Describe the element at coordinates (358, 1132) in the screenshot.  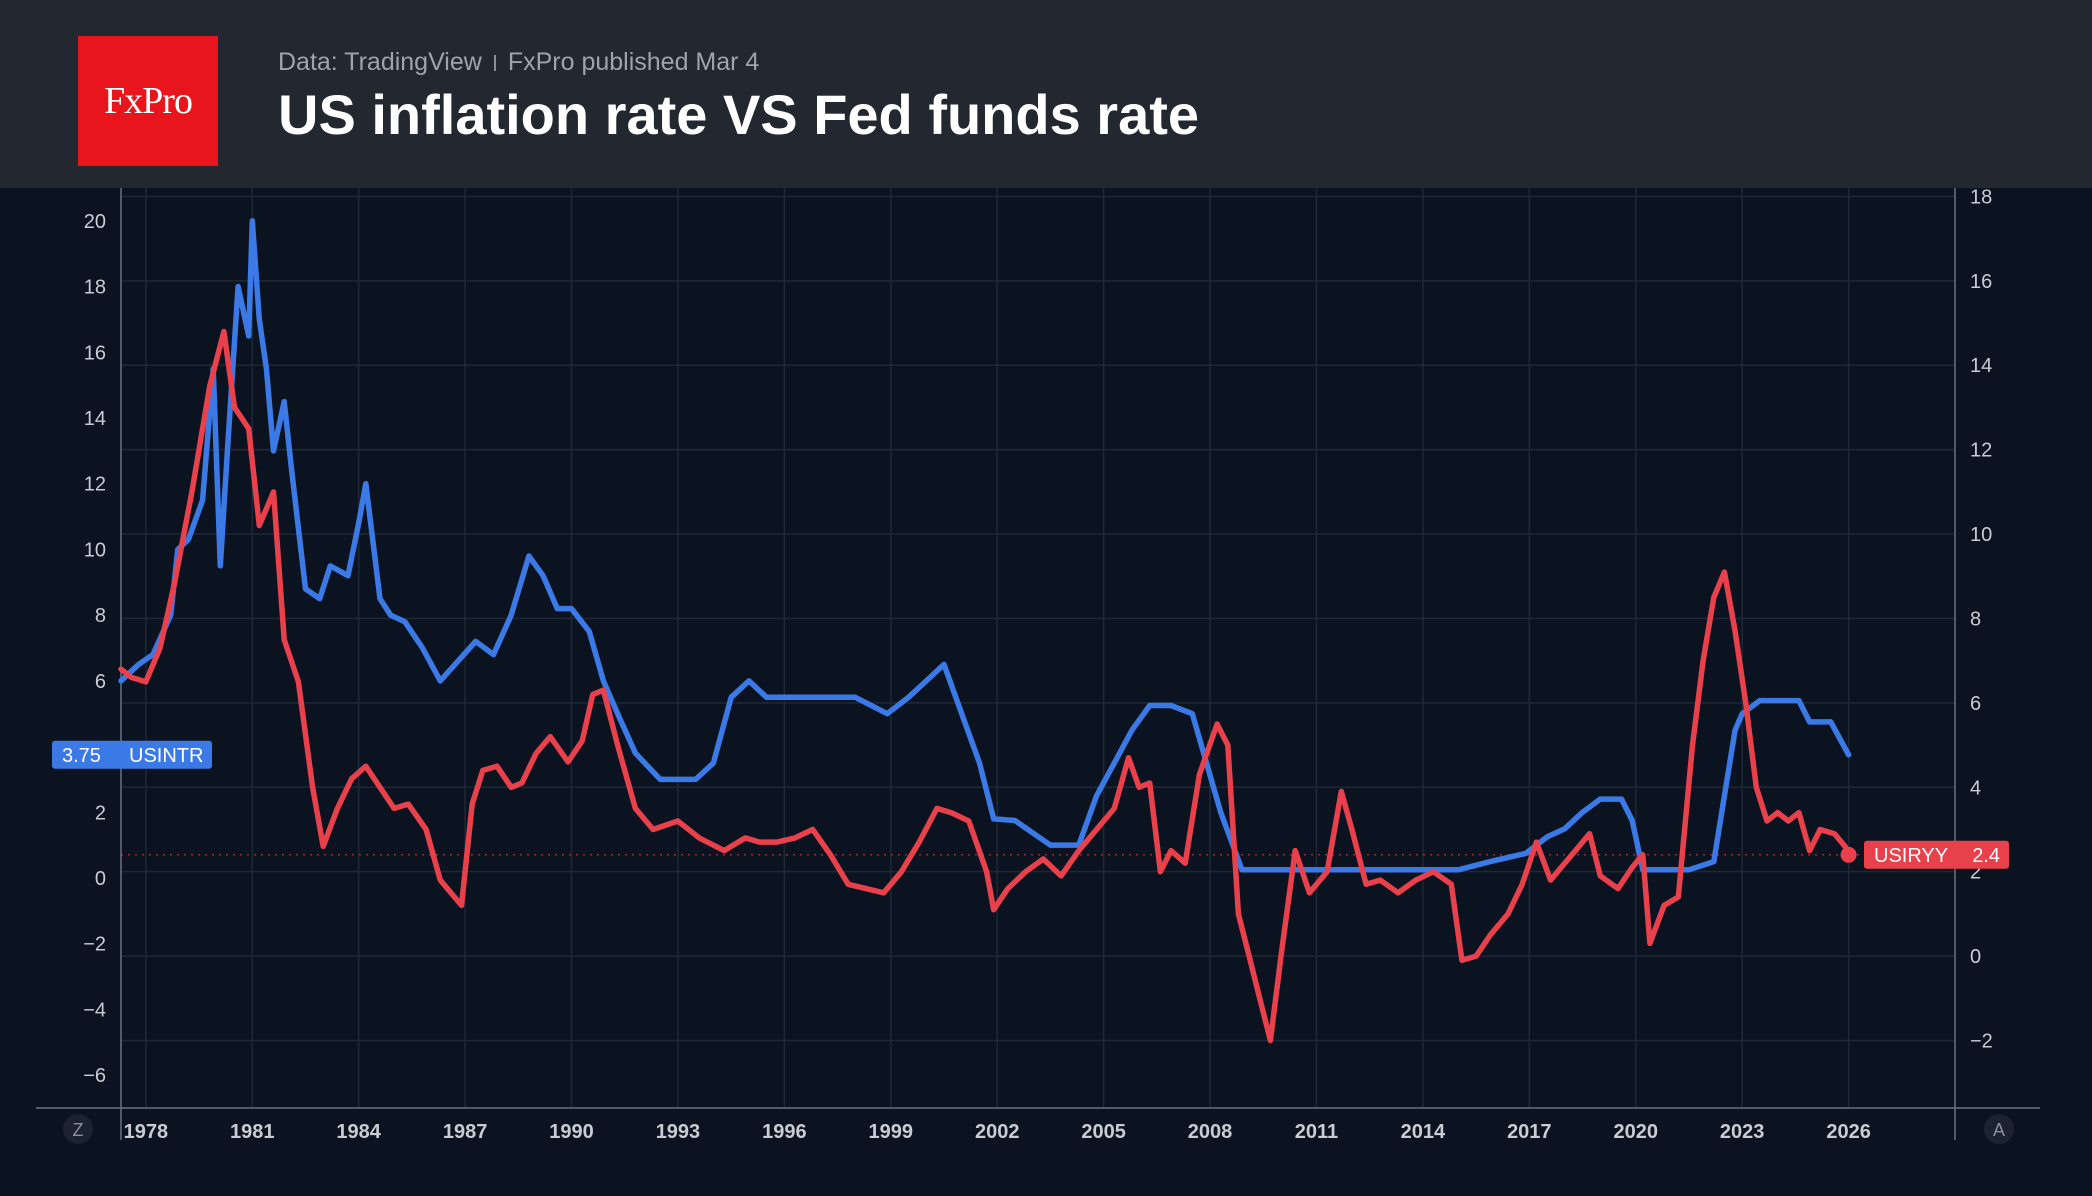
I see `x-tick-label: 1984` at that location.